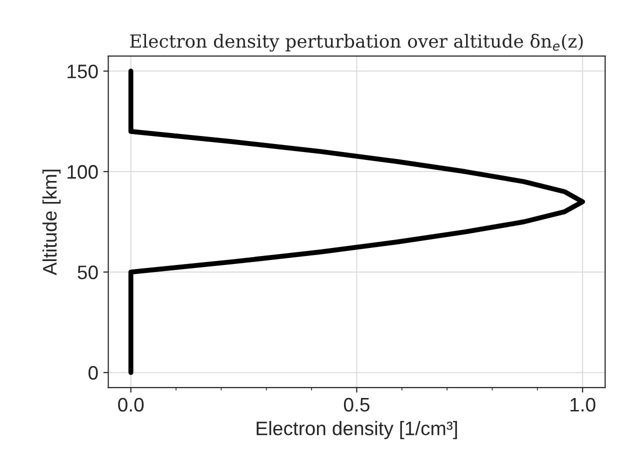 The image size is (637, 467). I want to click on y-tick-label: 0, so click(93, 373).